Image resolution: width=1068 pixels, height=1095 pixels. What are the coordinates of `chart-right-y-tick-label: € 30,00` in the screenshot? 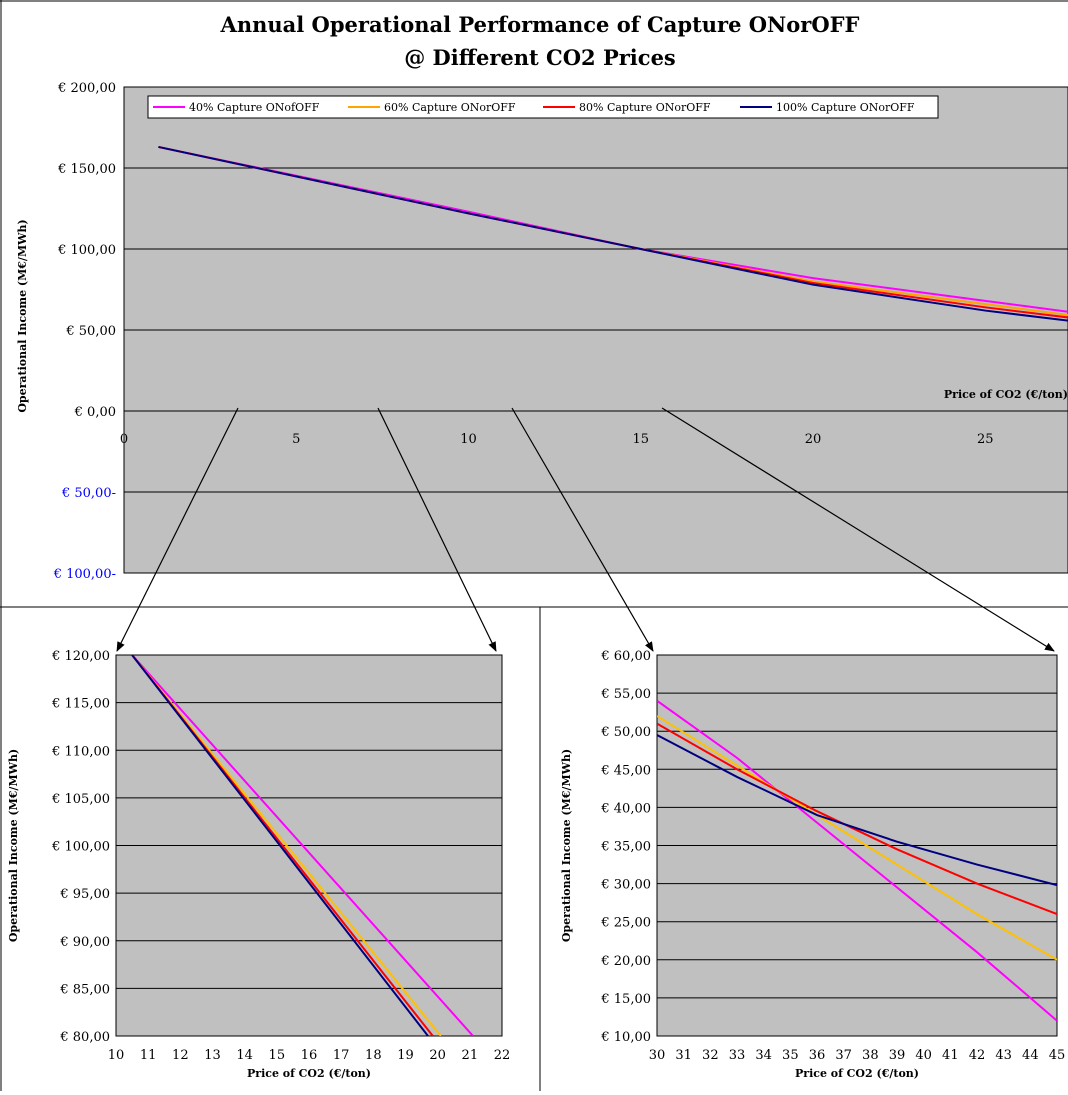 It's located at (625, 885).